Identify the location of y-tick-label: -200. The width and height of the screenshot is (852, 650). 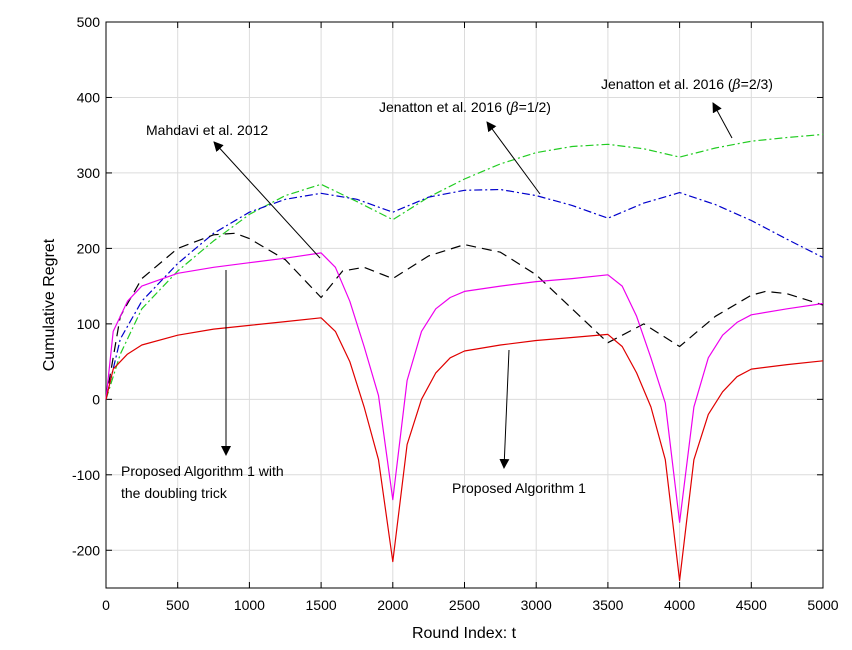
(86, 550).